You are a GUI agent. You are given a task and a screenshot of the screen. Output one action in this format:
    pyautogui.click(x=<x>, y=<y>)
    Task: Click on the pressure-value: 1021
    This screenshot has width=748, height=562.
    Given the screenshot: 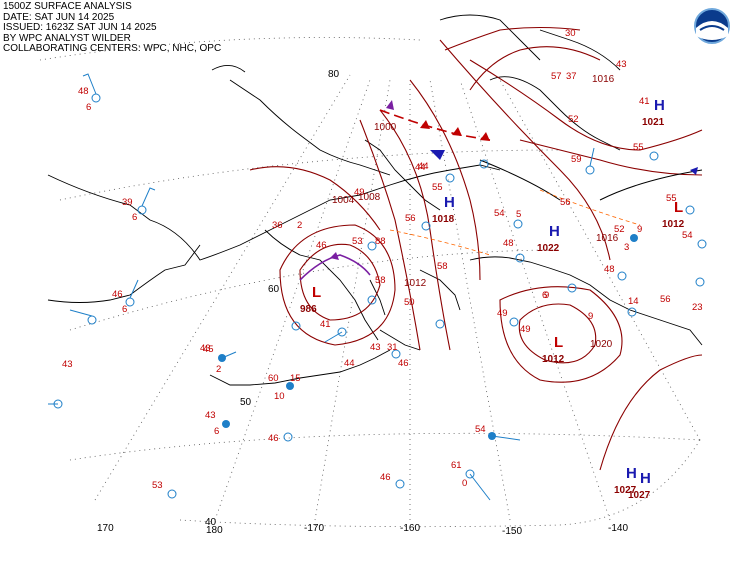 What is the action you would take?
    pyautogui.click(x=653, y=122)
    